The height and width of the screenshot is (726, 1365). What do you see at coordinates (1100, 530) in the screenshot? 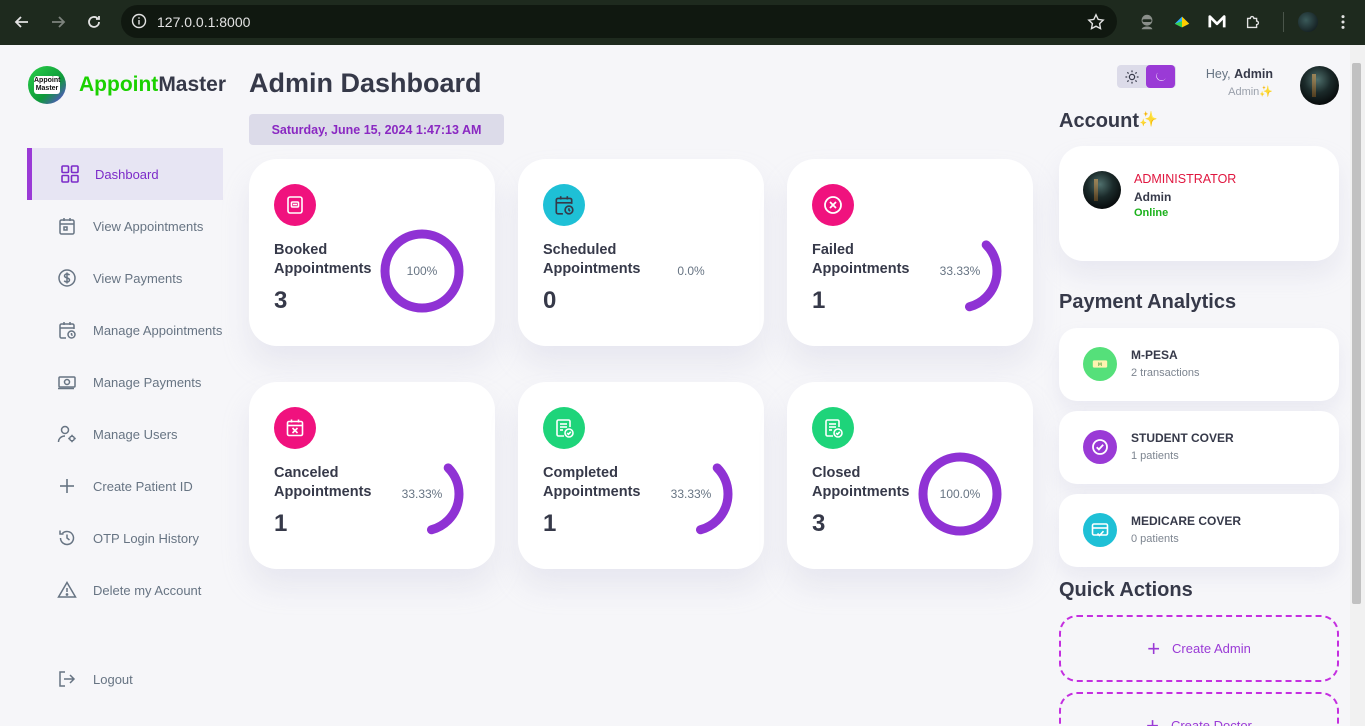
I see `card-check-icon` at bounding box center [1100, 530].